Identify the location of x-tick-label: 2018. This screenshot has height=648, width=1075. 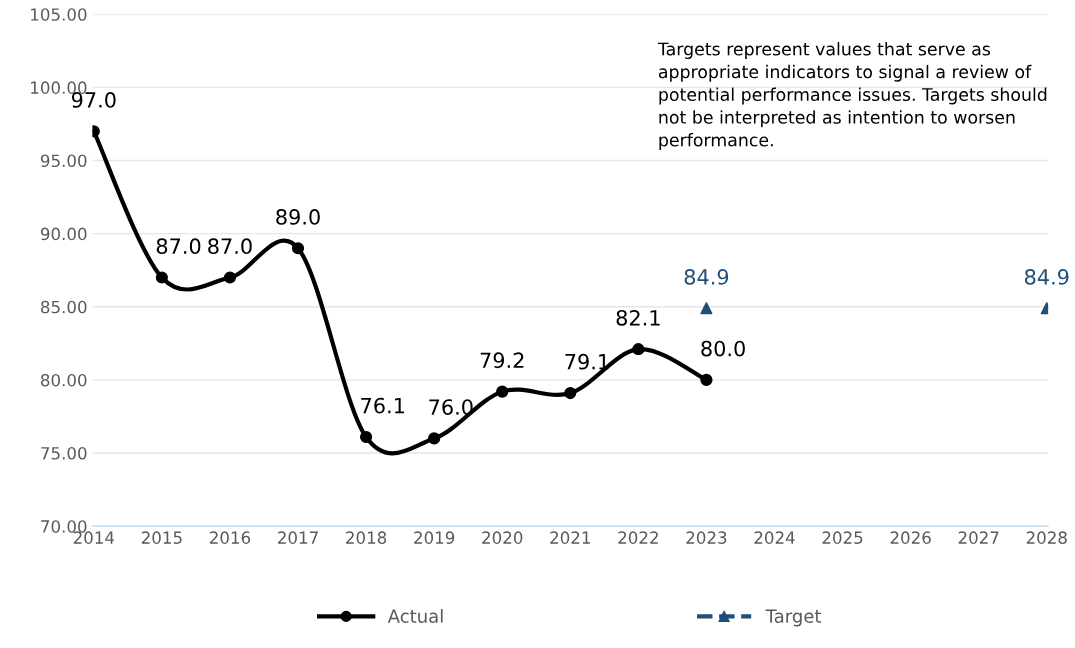
(366, 537).